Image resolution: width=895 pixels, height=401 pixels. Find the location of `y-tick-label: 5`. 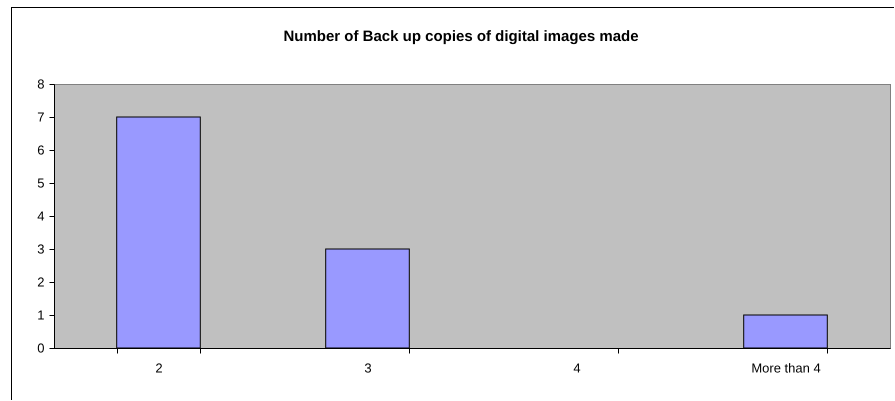

y-tick-label: 5 is located at coordinates (40, 183).